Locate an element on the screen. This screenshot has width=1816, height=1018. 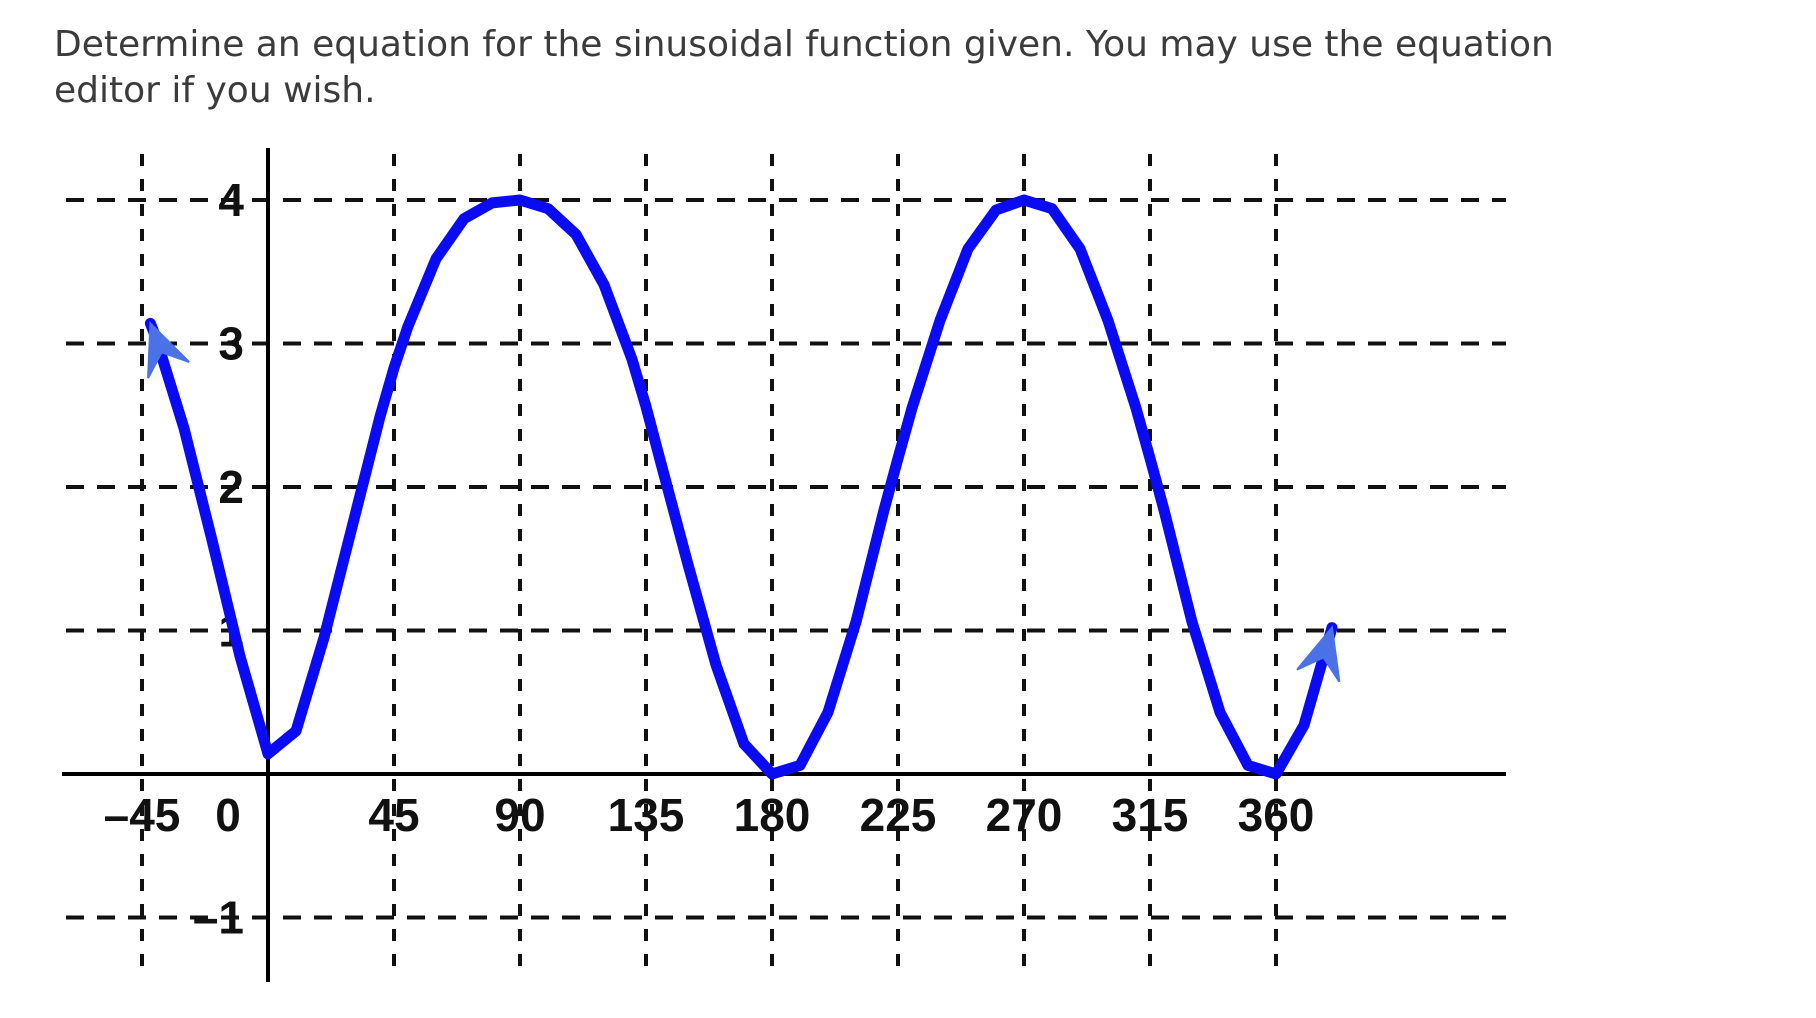
y-tick-label: 2 is located at coordinates (231, 487).